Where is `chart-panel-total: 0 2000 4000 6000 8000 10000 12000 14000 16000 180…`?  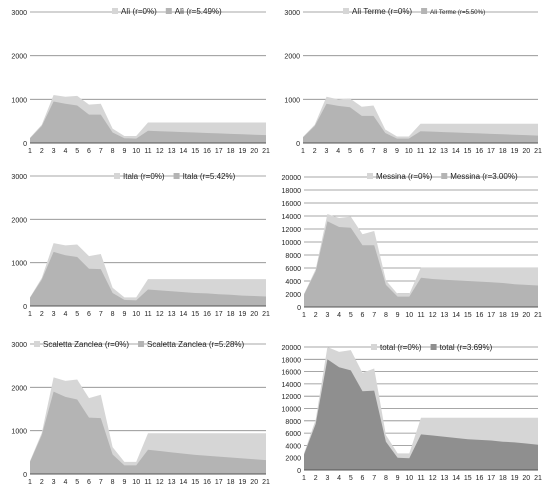 chart-panel-total: 0 2000 4000 6000 8000 10000 12000 14000 16000 180… is located at coordinates (412, 412).